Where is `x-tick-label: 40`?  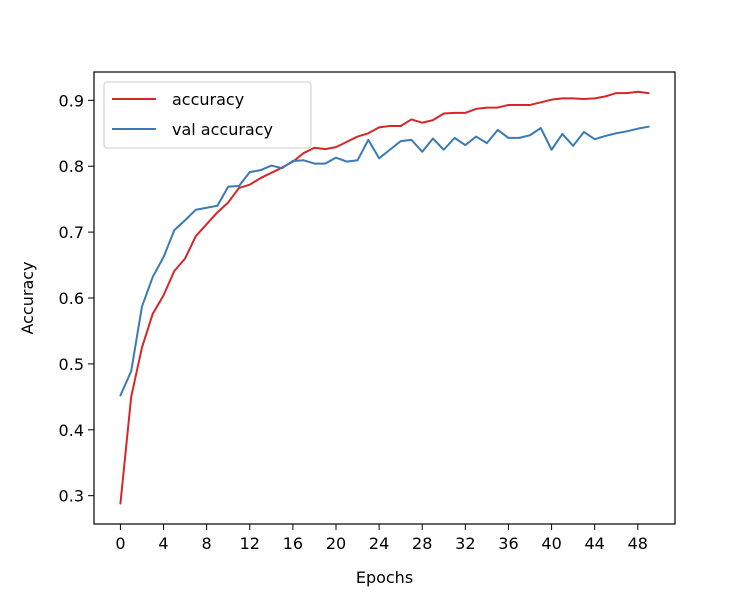
x-tick-label: 40 is located at coordinates (551, 543).